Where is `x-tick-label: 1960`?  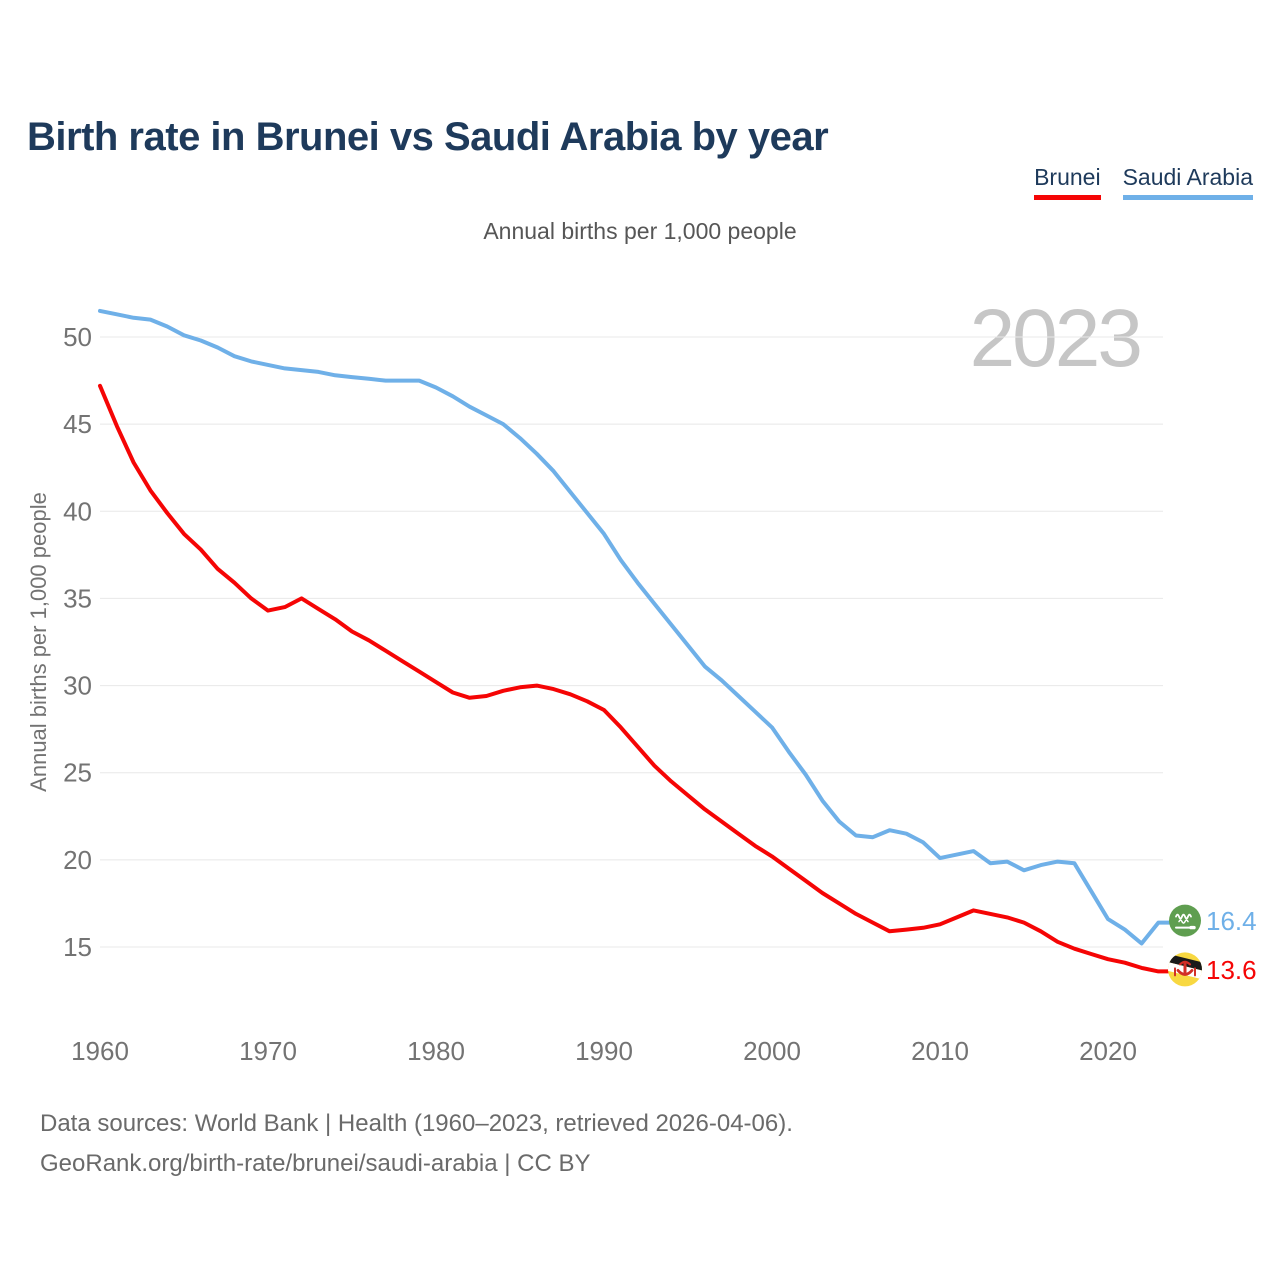
x-tick-label: 1960 is located at coordinates (100, 1051).